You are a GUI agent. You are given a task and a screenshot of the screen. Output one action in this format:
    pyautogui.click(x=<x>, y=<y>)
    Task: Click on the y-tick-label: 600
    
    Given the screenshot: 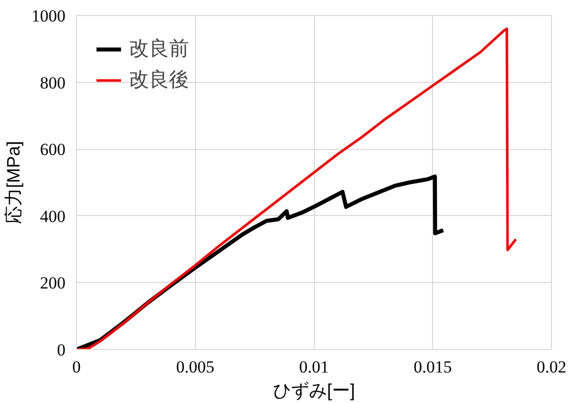 What is the action you would take?
    pyautogui.click(x=53, y=150)
    